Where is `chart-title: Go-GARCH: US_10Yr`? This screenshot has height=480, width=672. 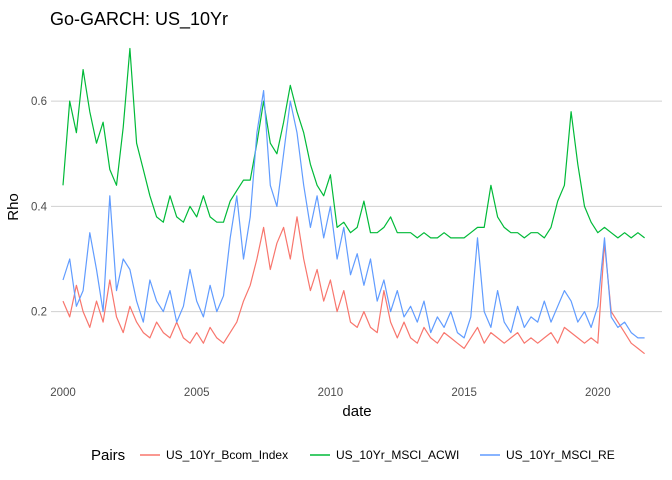 chart-title: Go-GARCH: US_10Yr is located at coordinates (139, 19).